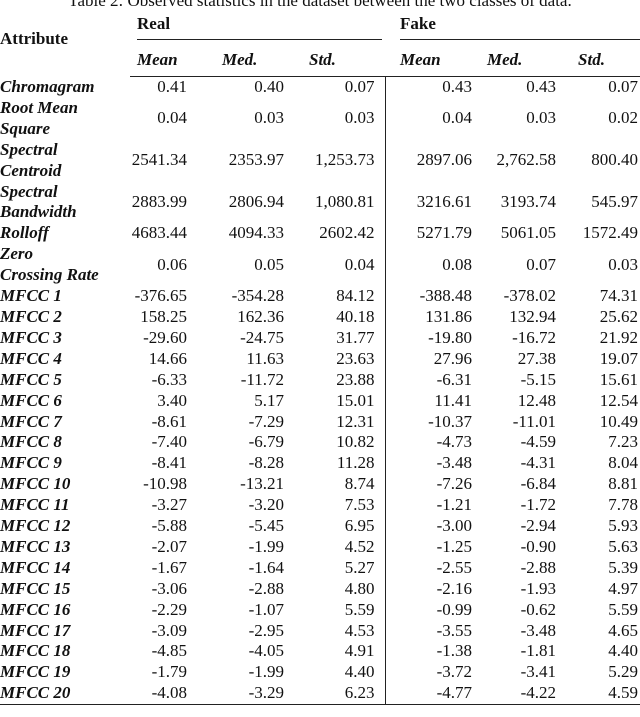  I want to click on value-cell: -0.62, so click(538, 609).